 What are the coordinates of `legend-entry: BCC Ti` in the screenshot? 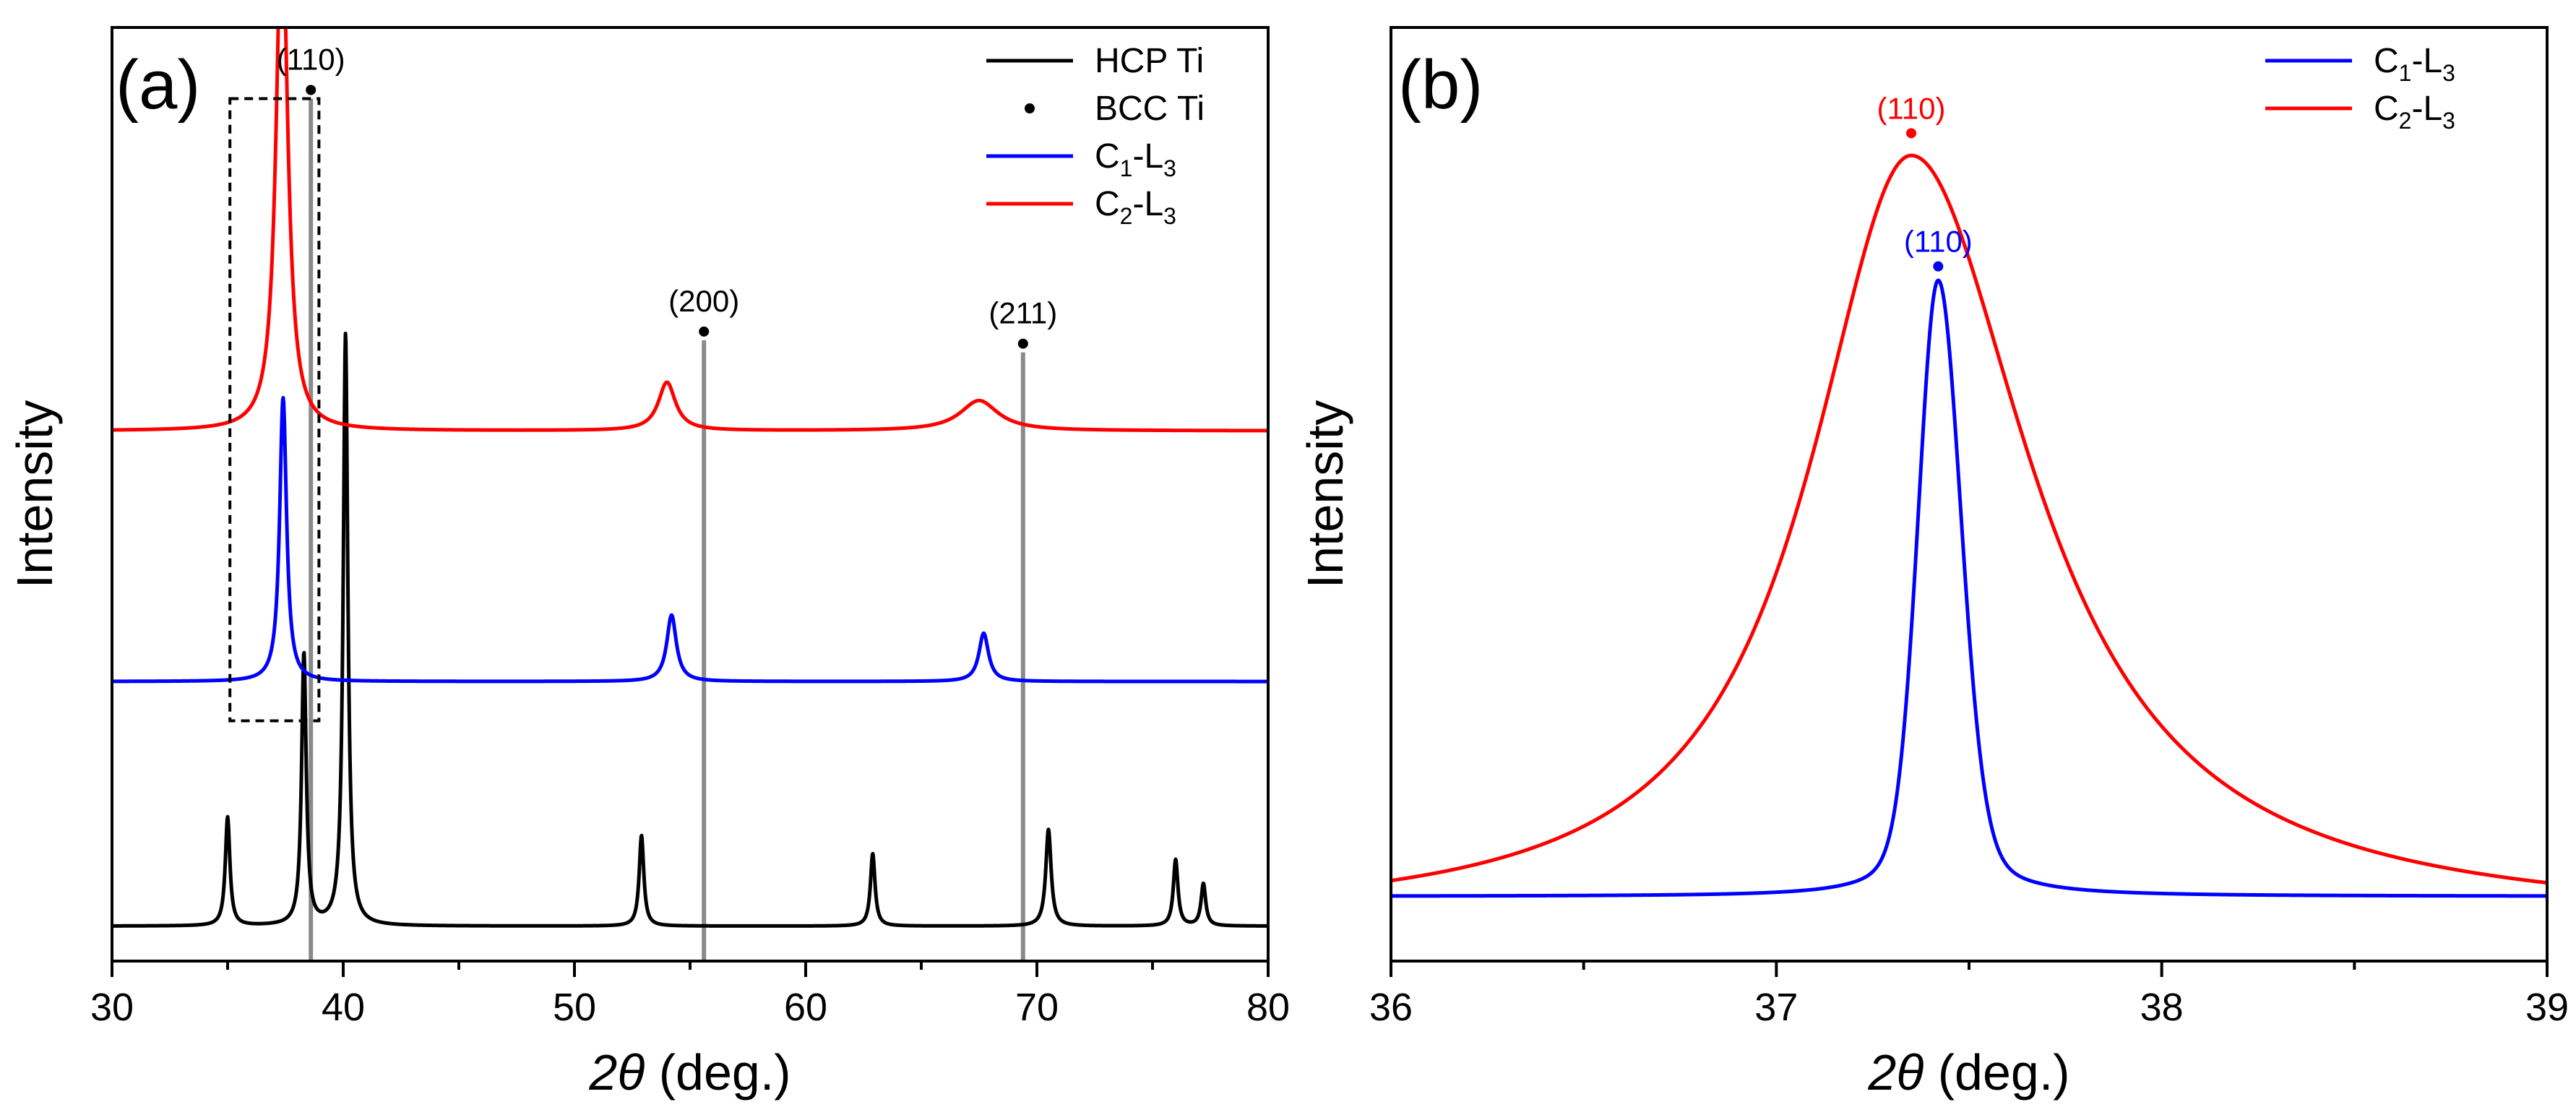 It's located at (1150, 109).